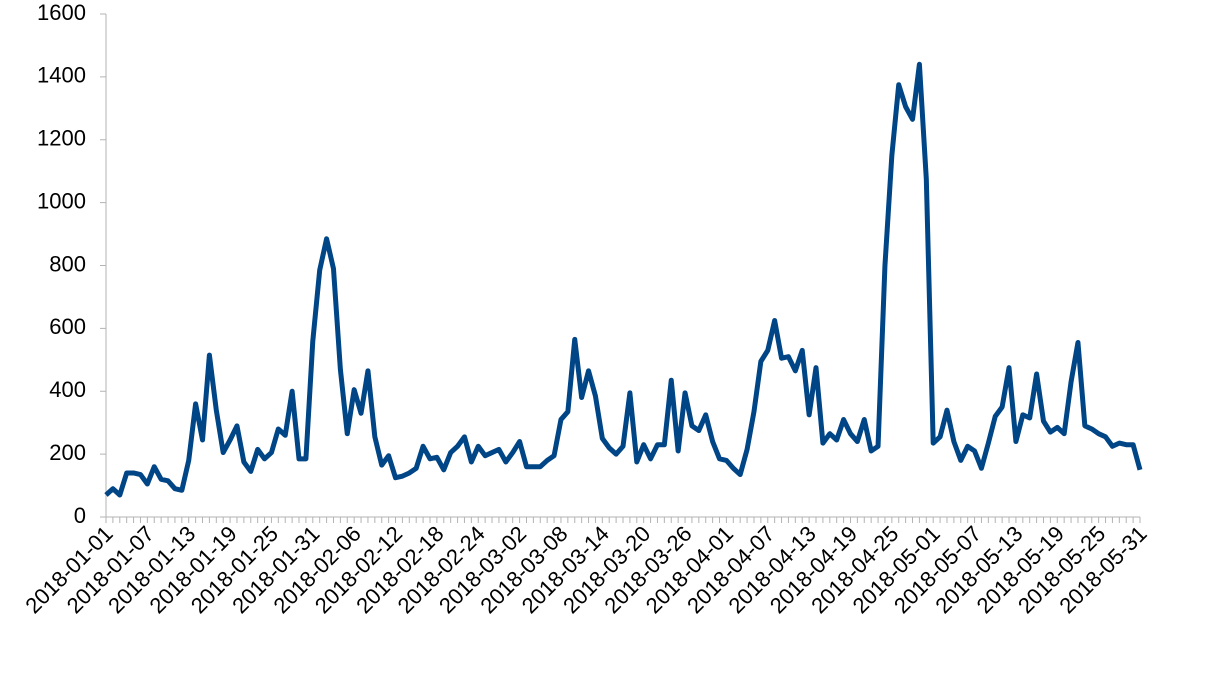 The image size is (1209, 680). Describe the element at coordinates (67, 326) in the screenshot. I see `y-tick-label: 600` at that location.